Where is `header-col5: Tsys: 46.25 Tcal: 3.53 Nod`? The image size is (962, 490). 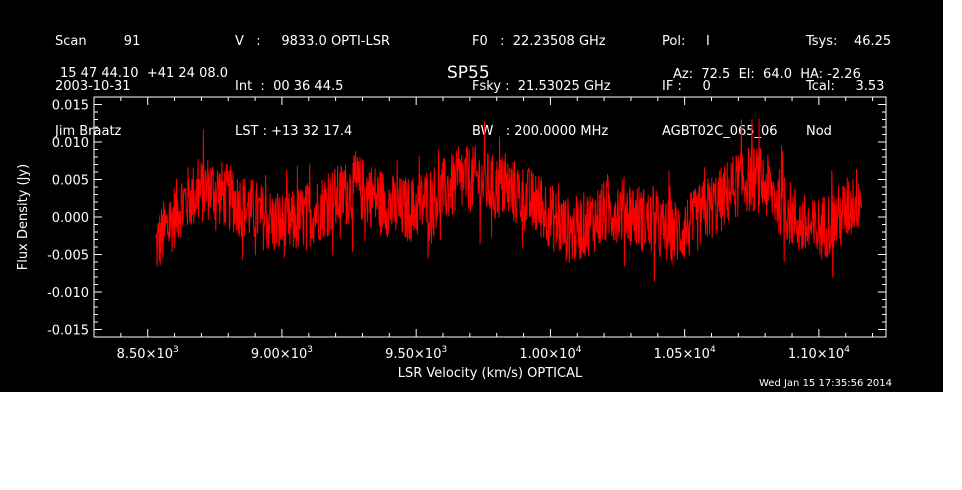
header-col5: Tsys: 46.25 Tcal: 3.53 Nod is located at coordinates (848, 86).